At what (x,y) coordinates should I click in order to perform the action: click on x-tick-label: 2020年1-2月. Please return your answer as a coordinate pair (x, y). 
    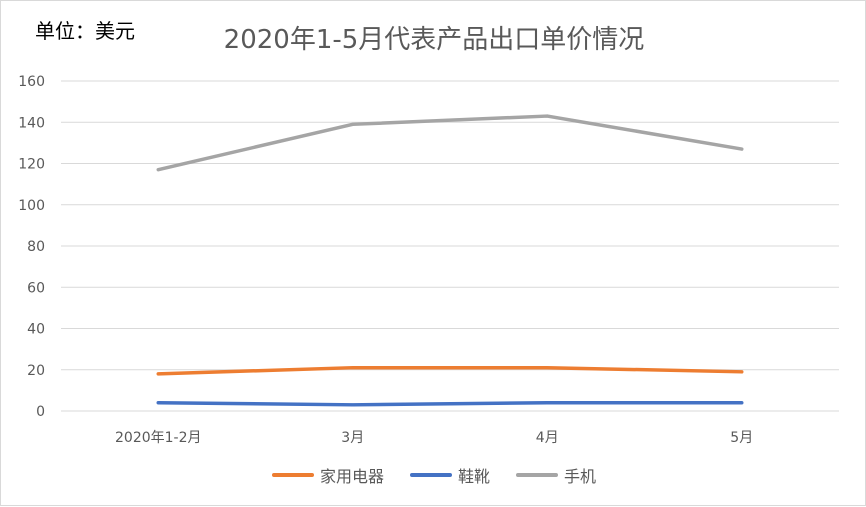
    Looking at the image, I should click on (158, 438).